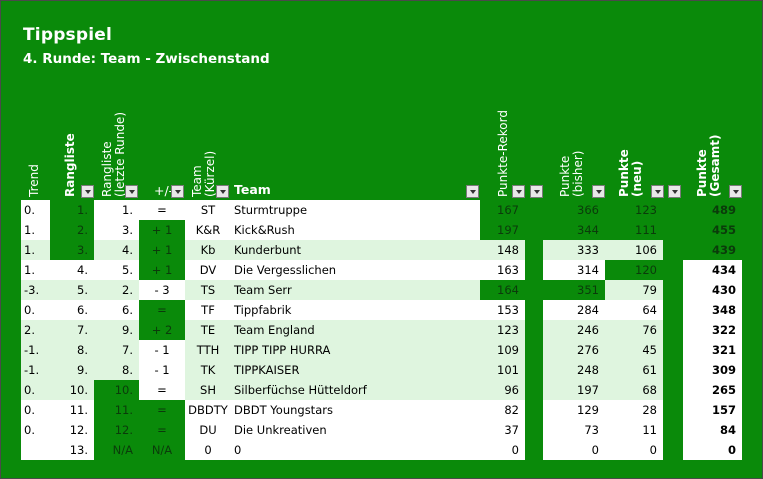 This screenshot has width=763, height=479. Describe the element at coordinates (116, 390) in the screenshot. I see `prev-rank-cell: 10.` at that location.